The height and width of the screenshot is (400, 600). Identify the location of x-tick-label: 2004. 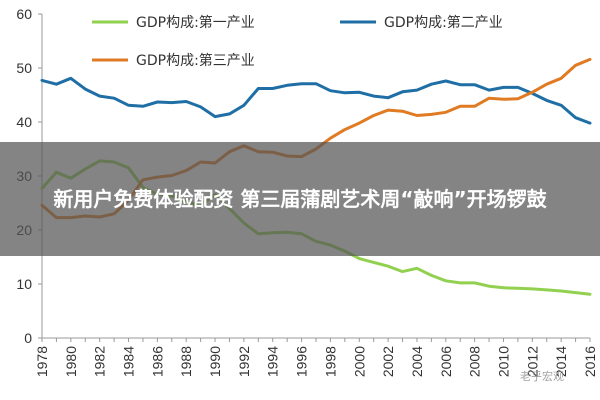
(417, 361).